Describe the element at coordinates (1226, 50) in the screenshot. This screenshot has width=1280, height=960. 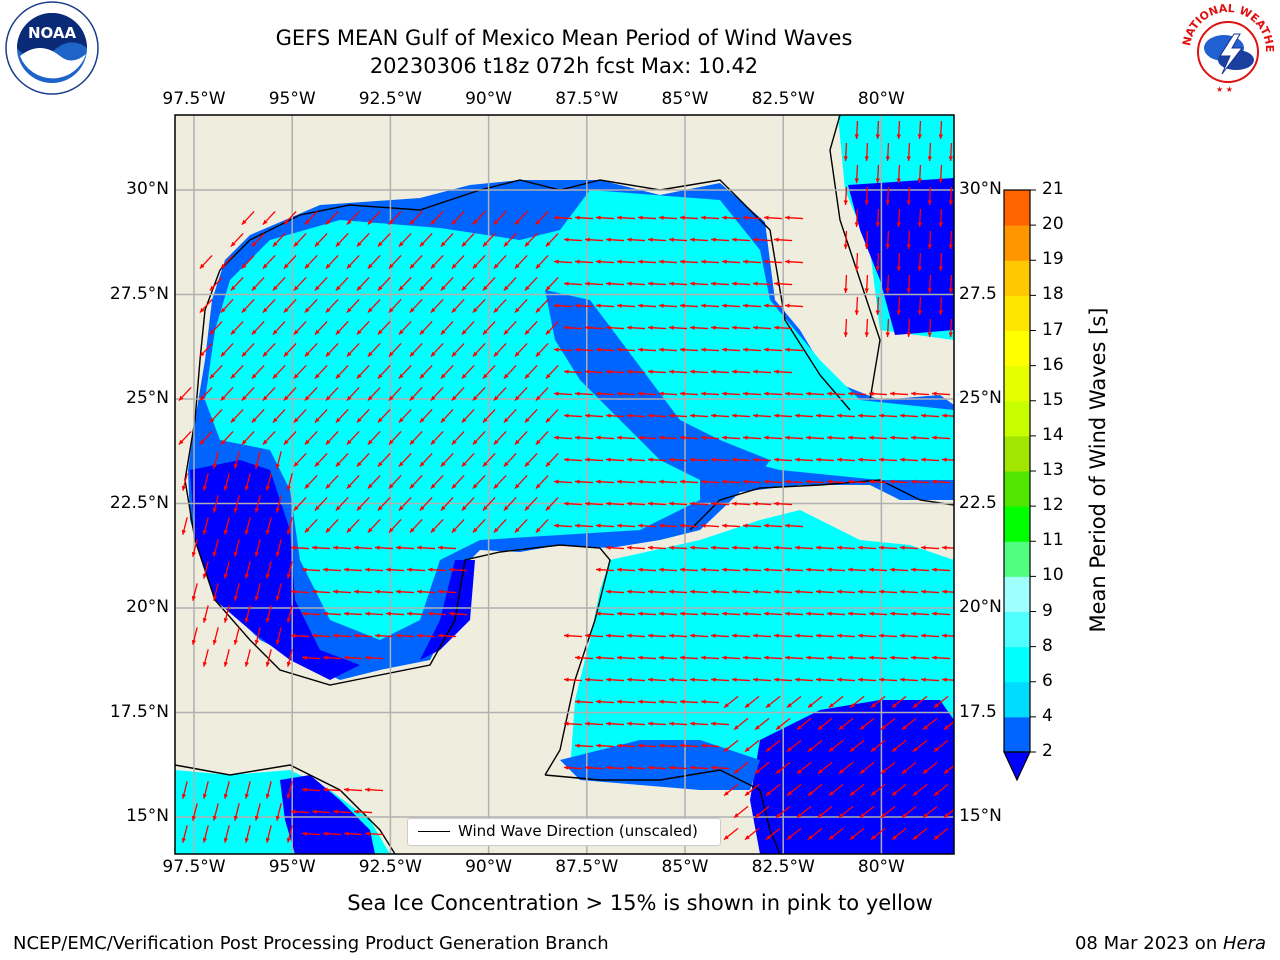
I see `nws-logo: NATIONAL WEATHER SERVICE ★ ★` at that location.